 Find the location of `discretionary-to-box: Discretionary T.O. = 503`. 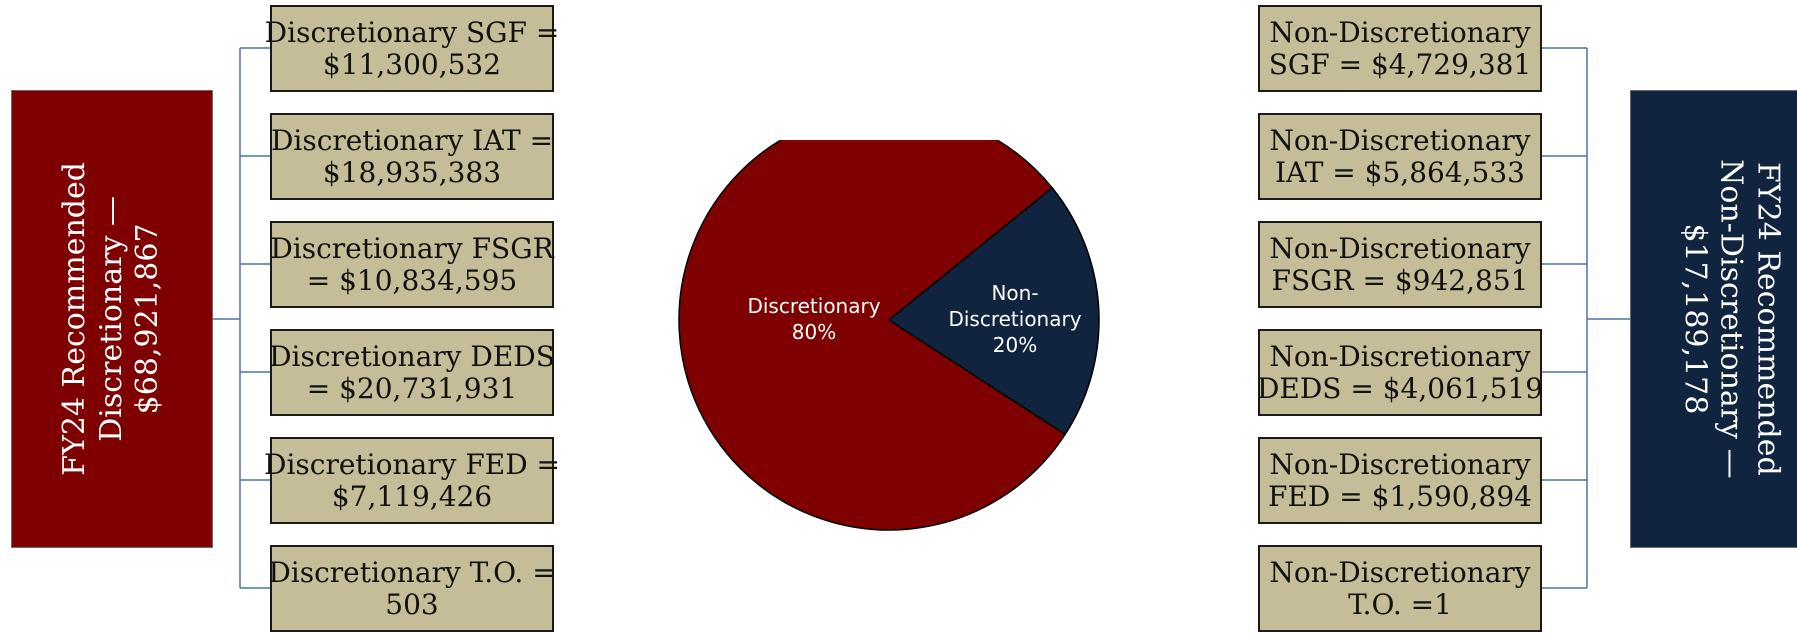

discretionary-to-box: Discretionary T.O. = 503 is located at coordinates (412, 588).